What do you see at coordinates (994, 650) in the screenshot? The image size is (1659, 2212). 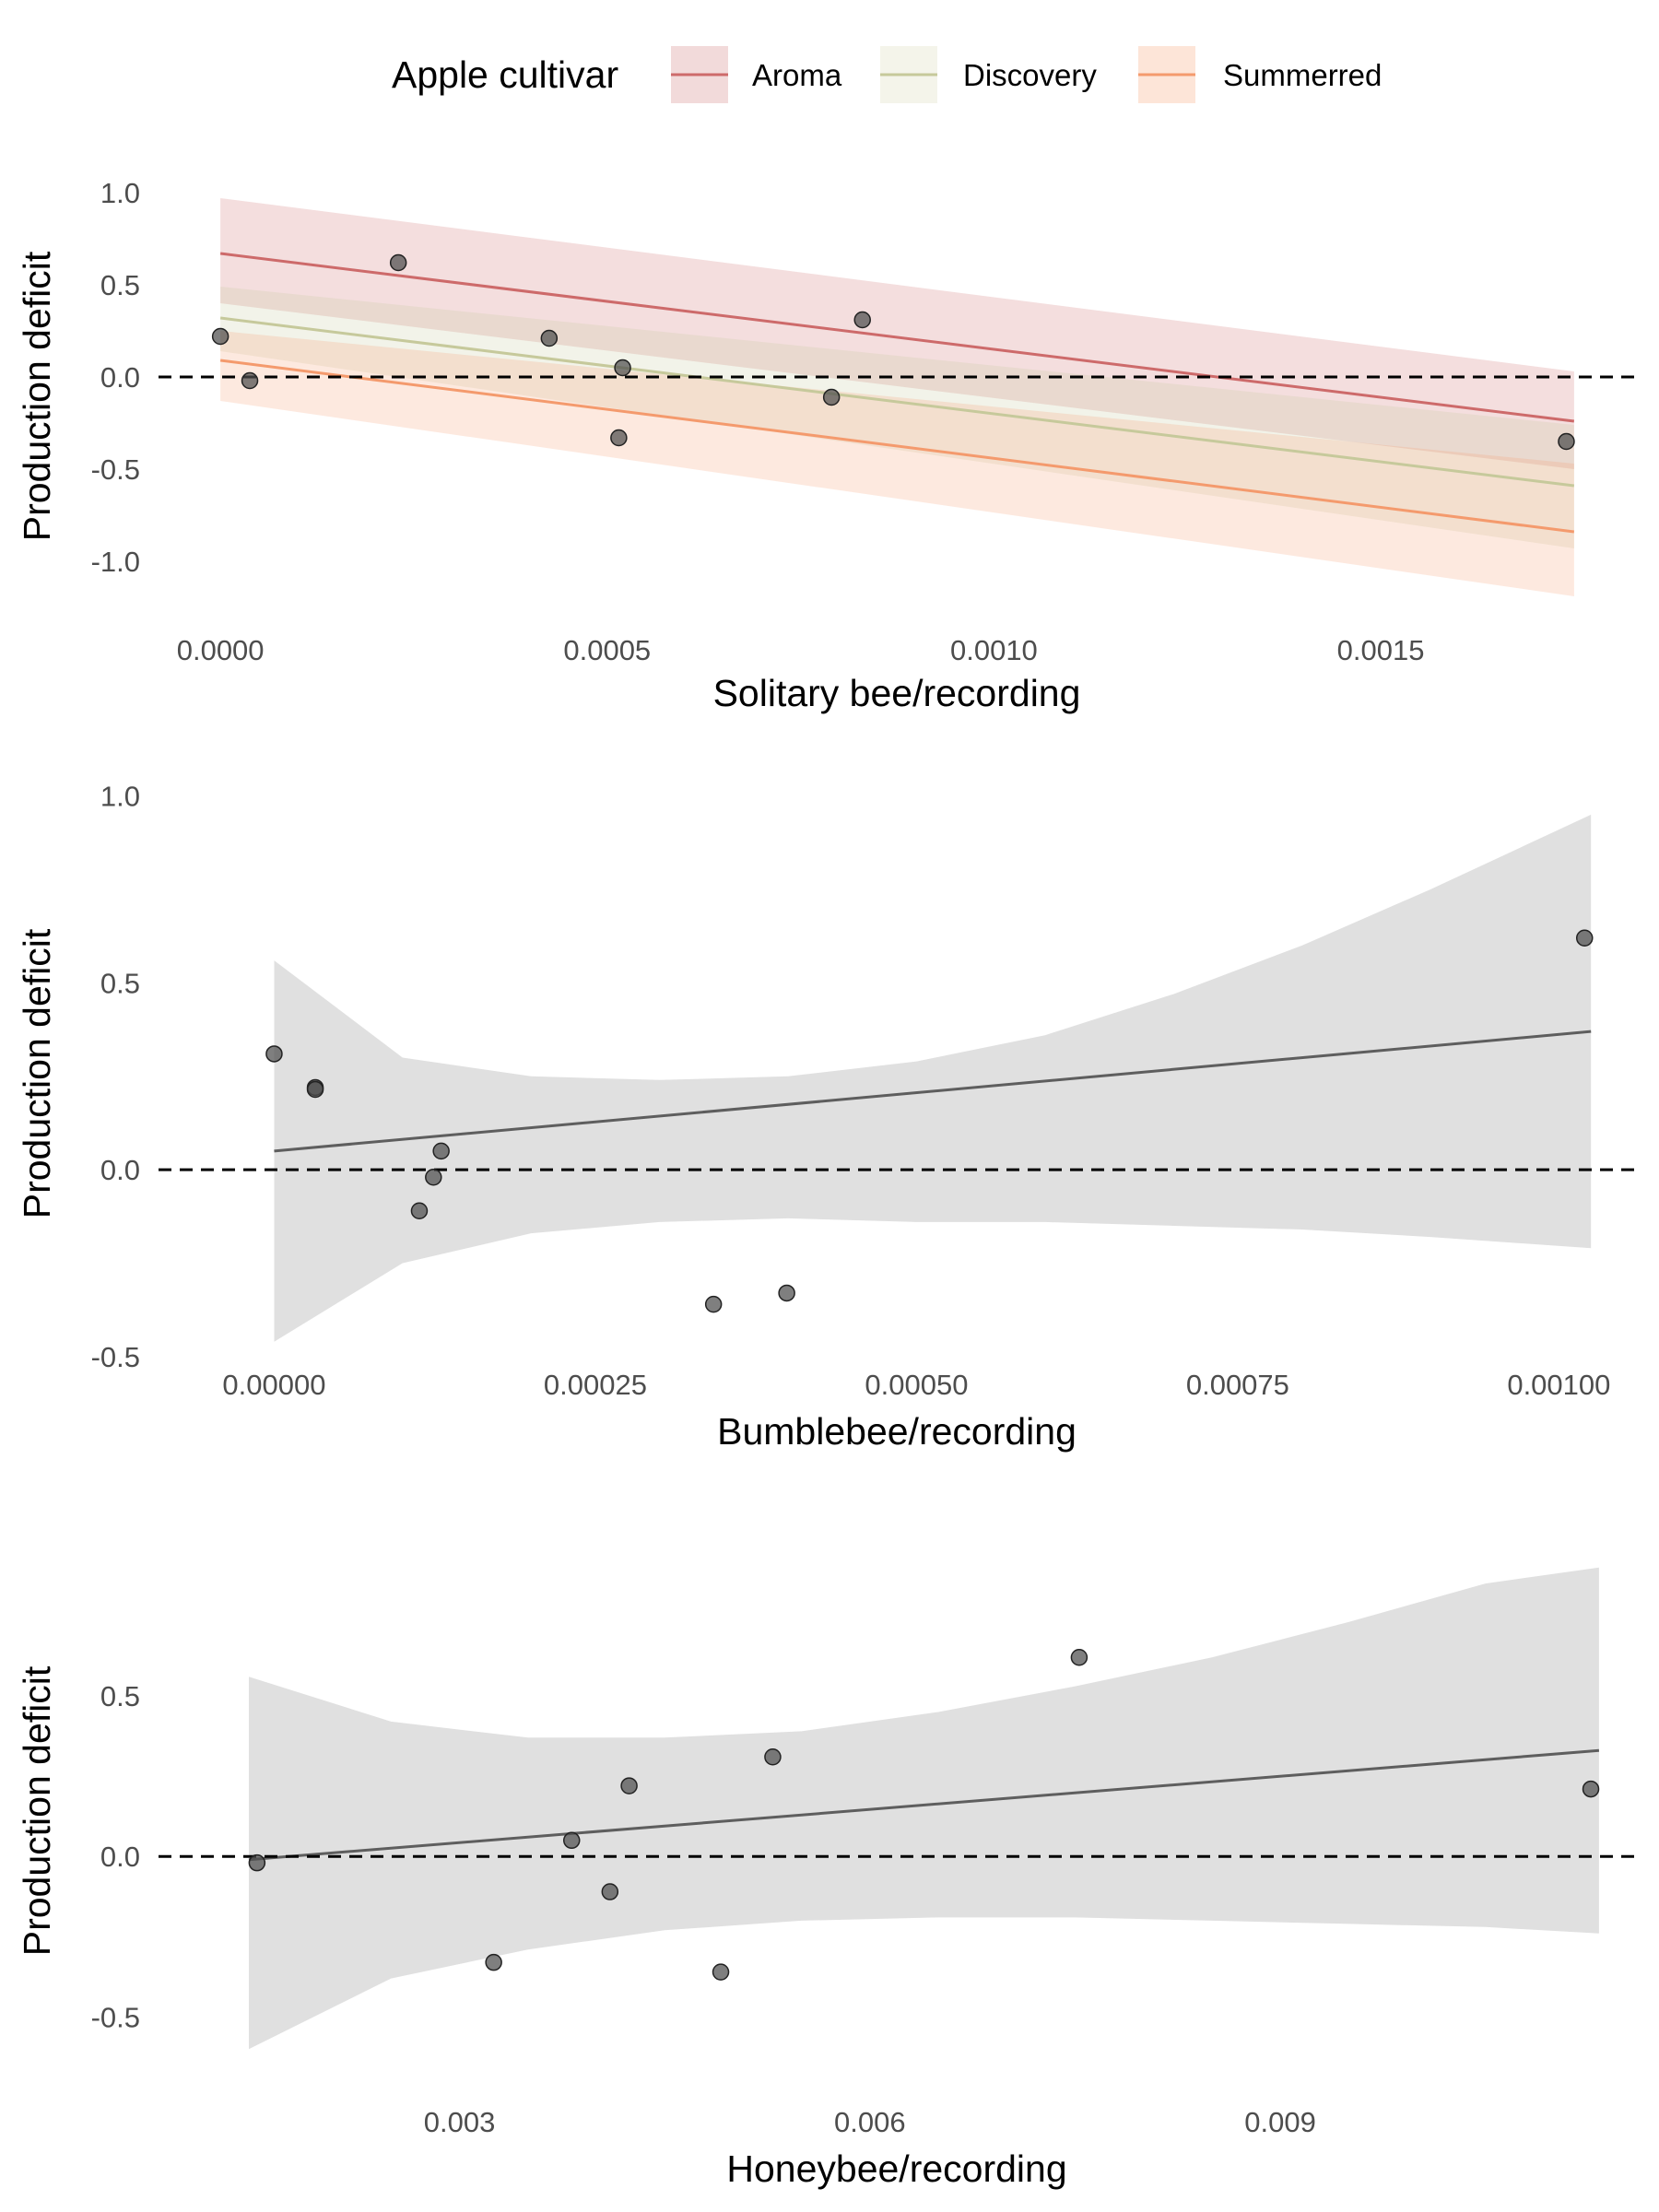 I see `x-tick-label: 0.0010` at bounding box center [994, 650].